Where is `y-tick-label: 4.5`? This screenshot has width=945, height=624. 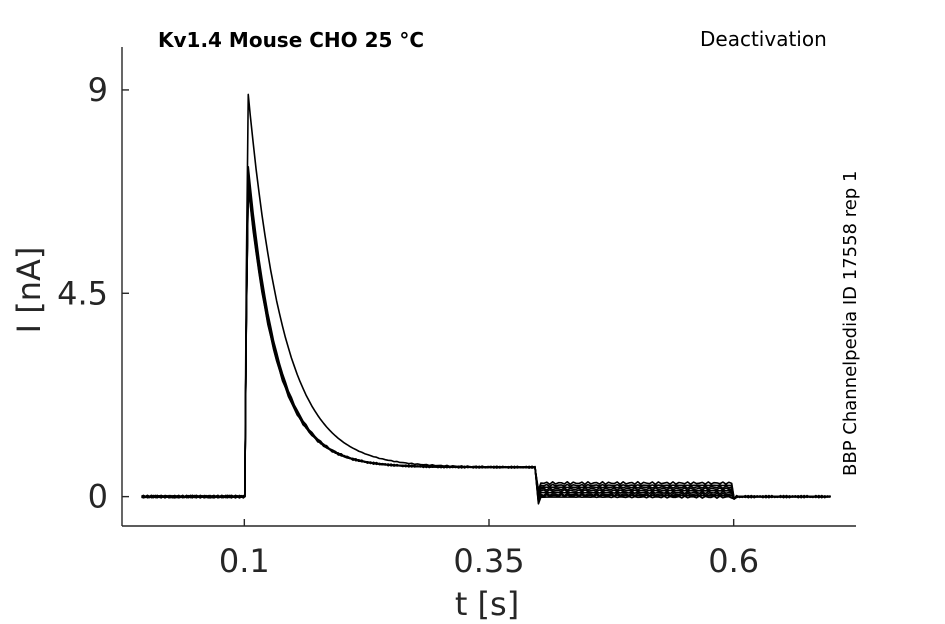 y-tick-label: 4.5 is located at coordinates (82, 293).